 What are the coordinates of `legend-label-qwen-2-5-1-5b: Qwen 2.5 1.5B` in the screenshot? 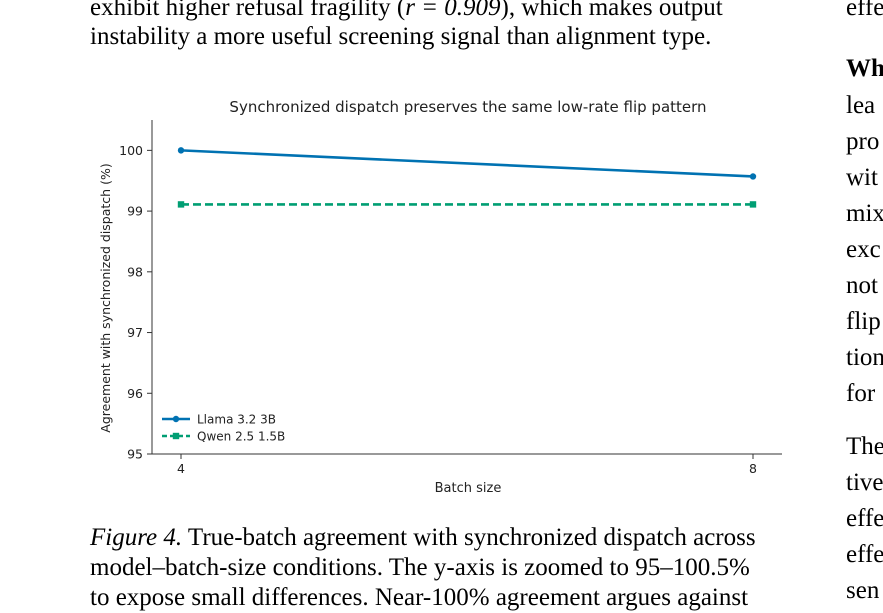 It's located at (241, 436).